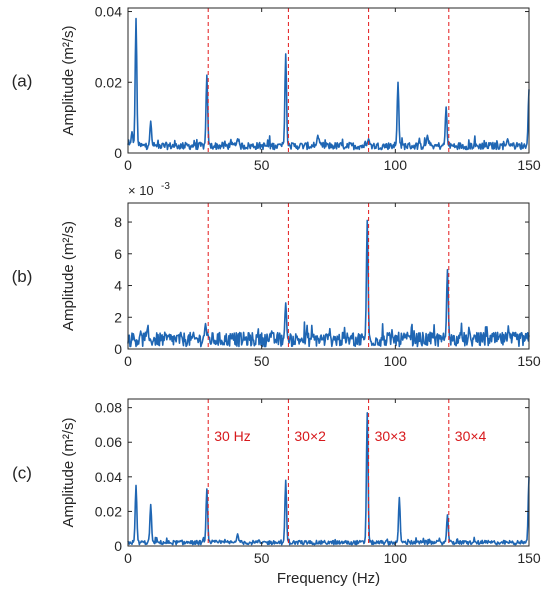  Describe the element at coordinates (22, 473) in the screenshot. I see `panel-label: (c)` at that location.